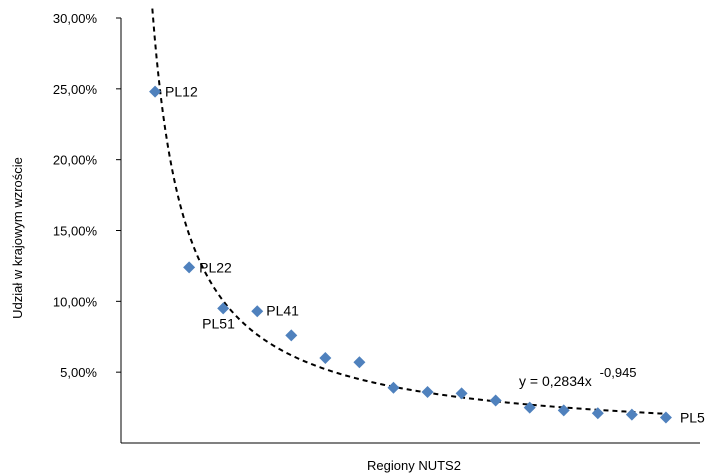 This screenshot has width=705, height=476. I want to click on y-axis-title: Udział w krajowym wzroście, so click(17, 238).